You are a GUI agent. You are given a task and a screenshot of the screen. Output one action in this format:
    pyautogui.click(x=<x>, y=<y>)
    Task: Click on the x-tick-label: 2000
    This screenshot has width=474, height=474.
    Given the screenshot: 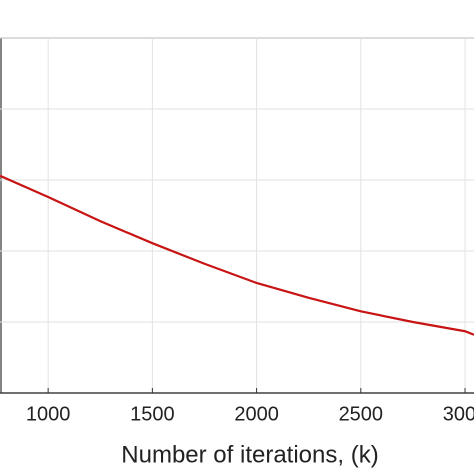 What is the action you would take?
    pyautogui.click(x=256, y=414)
    